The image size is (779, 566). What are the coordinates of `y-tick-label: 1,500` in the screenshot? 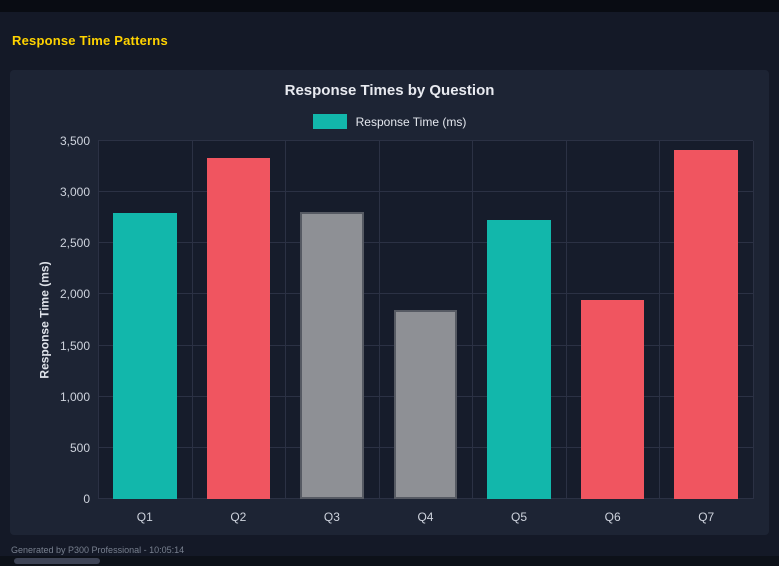 It's located at (74, 345).